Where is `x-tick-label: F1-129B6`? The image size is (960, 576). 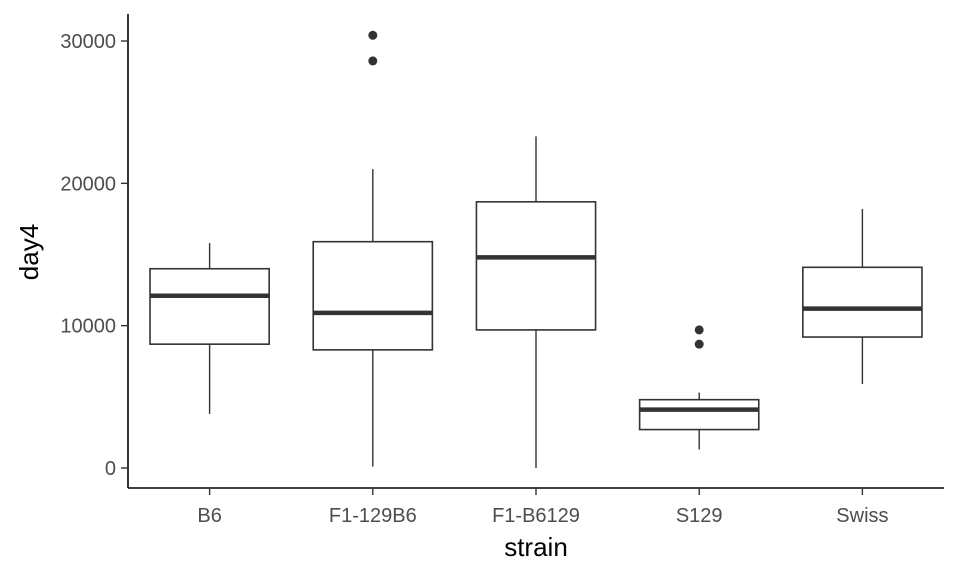 x-tick-label: F1-129B6 is located at coordinates (373, 516).